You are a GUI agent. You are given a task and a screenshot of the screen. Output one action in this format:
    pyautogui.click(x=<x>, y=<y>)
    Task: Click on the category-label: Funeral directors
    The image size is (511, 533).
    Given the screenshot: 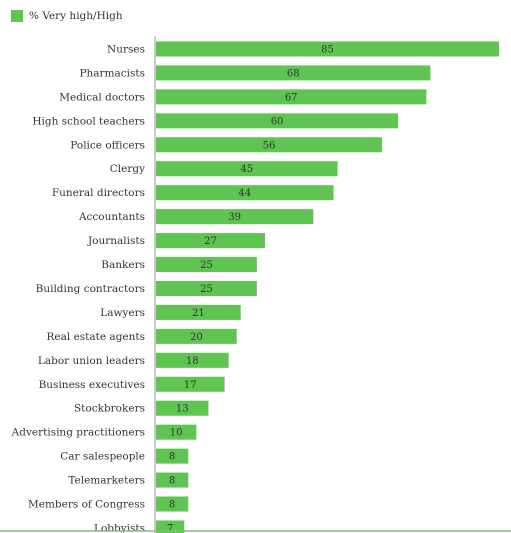 What is the action you would take?
    pyautogui.click(x=98, y=193)
    